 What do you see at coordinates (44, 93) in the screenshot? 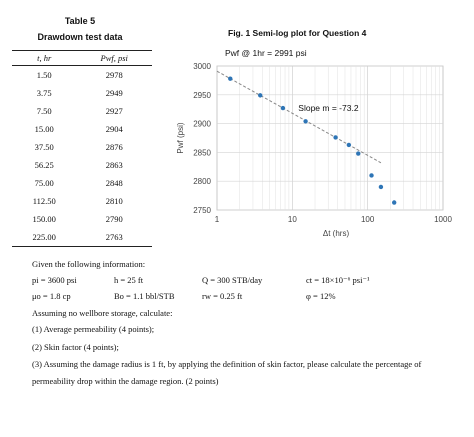
I see `table-cell-time: 3.75` at bounding box center [44, 93].